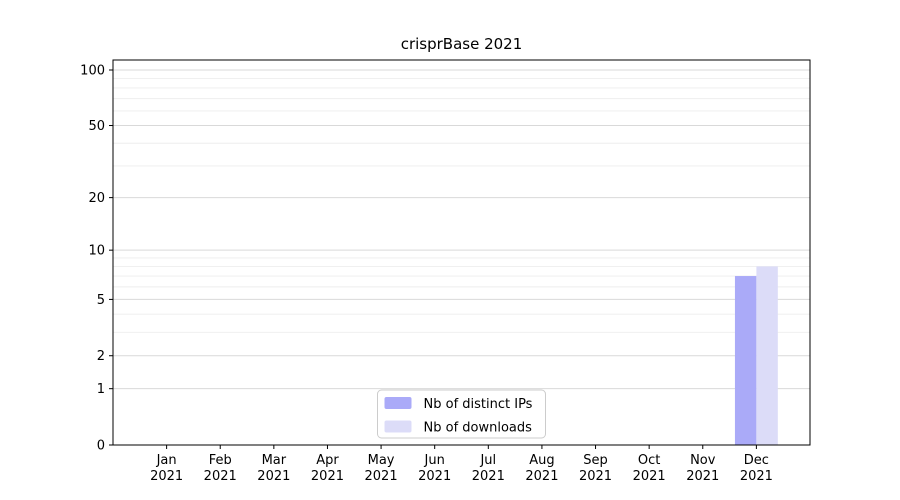  I want to click on x-tick-month-label: Nov, so click(703, 460).